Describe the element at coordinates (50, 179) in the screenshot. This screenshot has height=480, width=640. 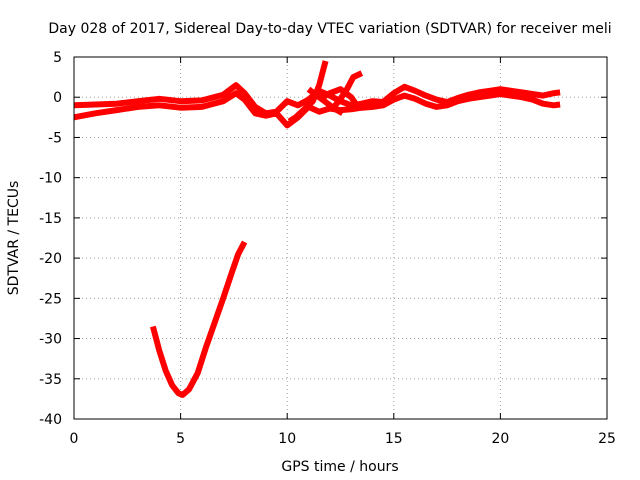
I see `y-tick-label: -10` at that location.